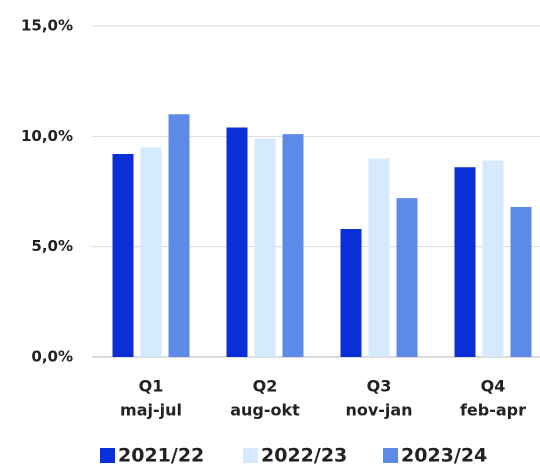 The image size is (540, 467). Describe the element at coordinates (151, 410) in the screenshot. I see `x-tick-label: maj-jul` at that location.